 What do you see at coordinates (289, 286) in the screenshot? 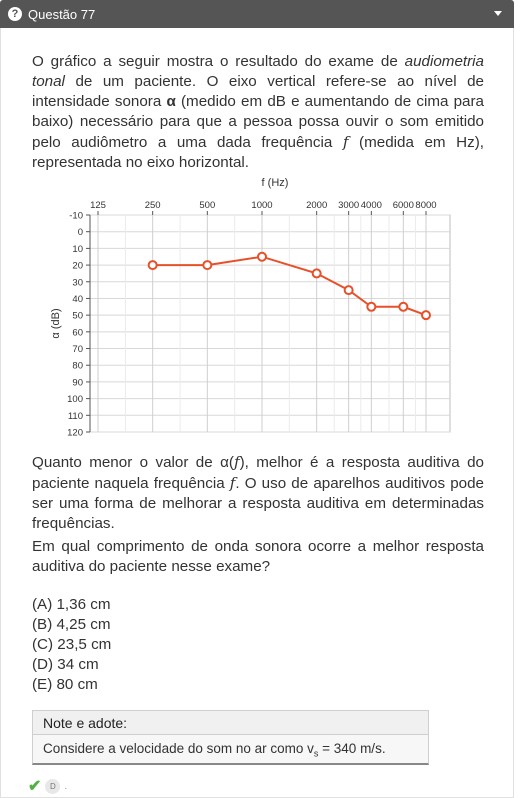
I see `series-line` at bounding box center [289, 286].